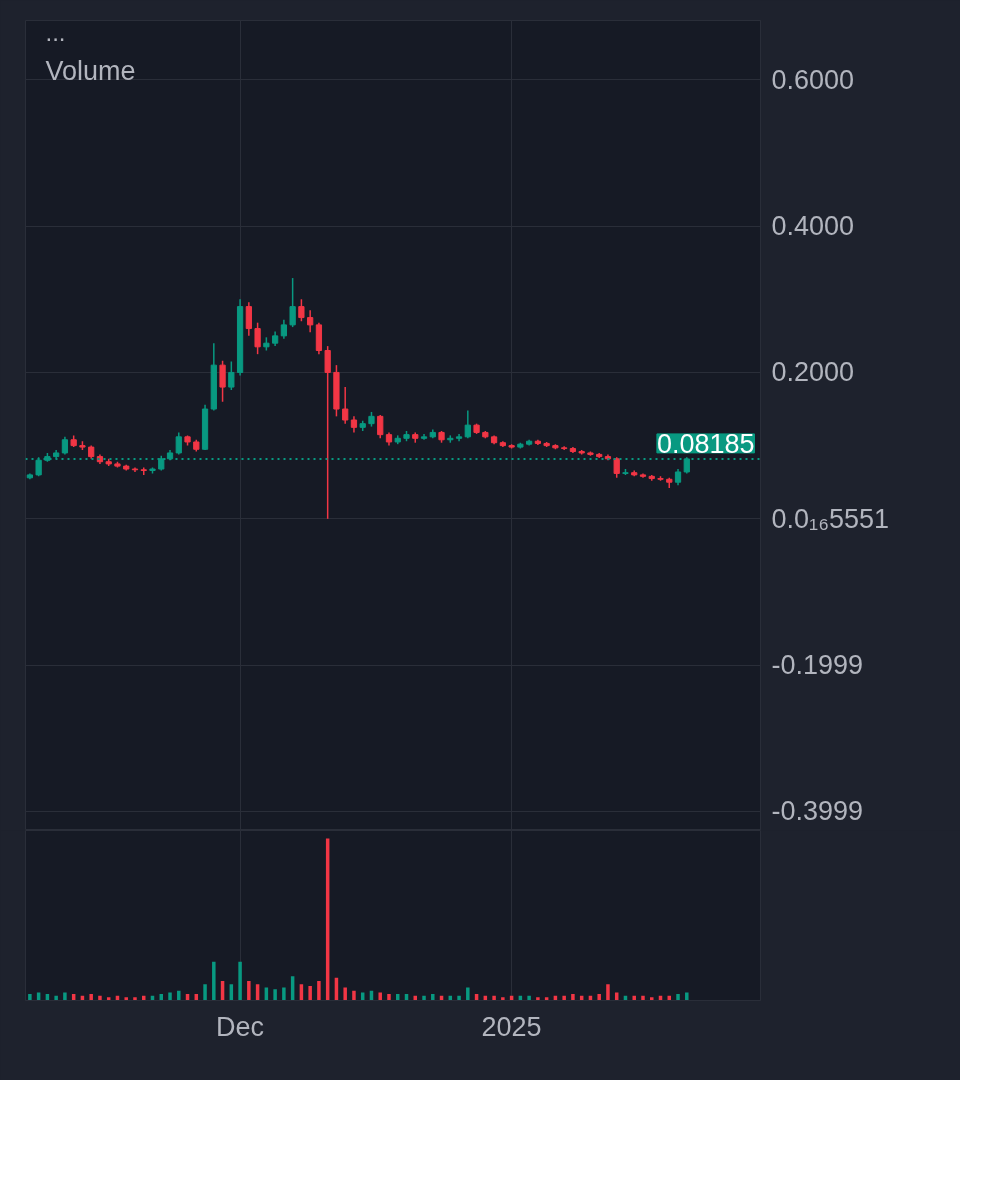 Image resolution: width=1007 pixels, height=1200 pixels. I want to click on text: Volume, so click(90, 70).